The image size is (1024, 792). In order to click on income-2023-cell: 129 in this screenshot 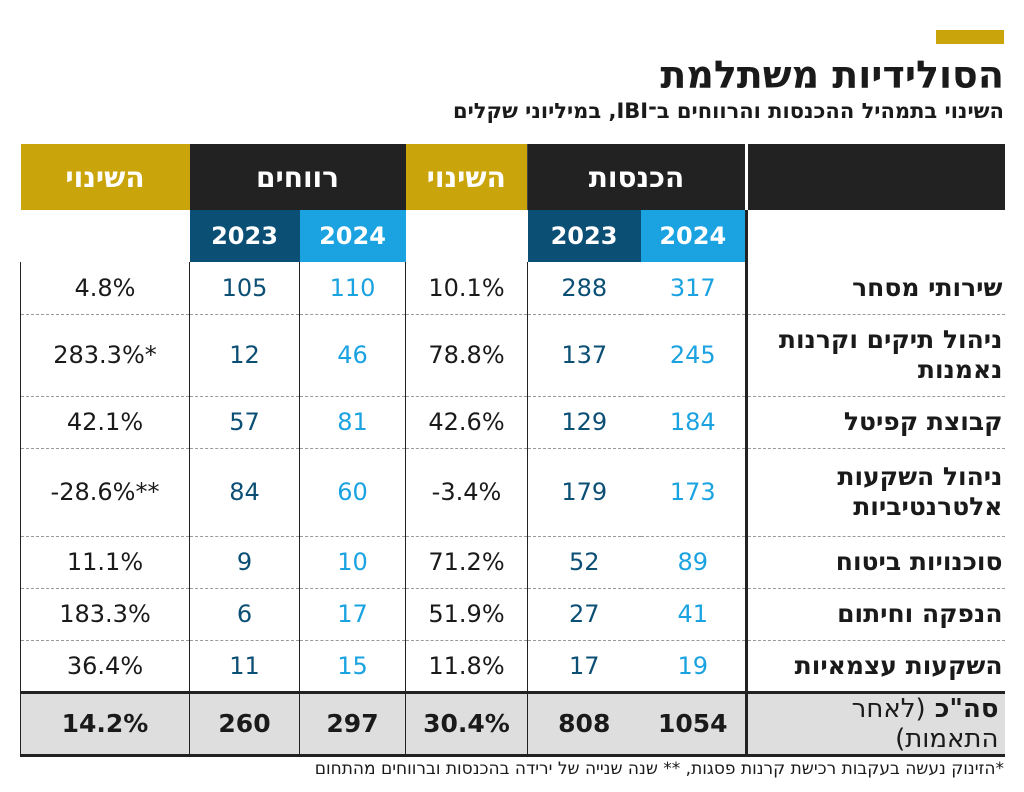, I will do `click(584, 422)`.